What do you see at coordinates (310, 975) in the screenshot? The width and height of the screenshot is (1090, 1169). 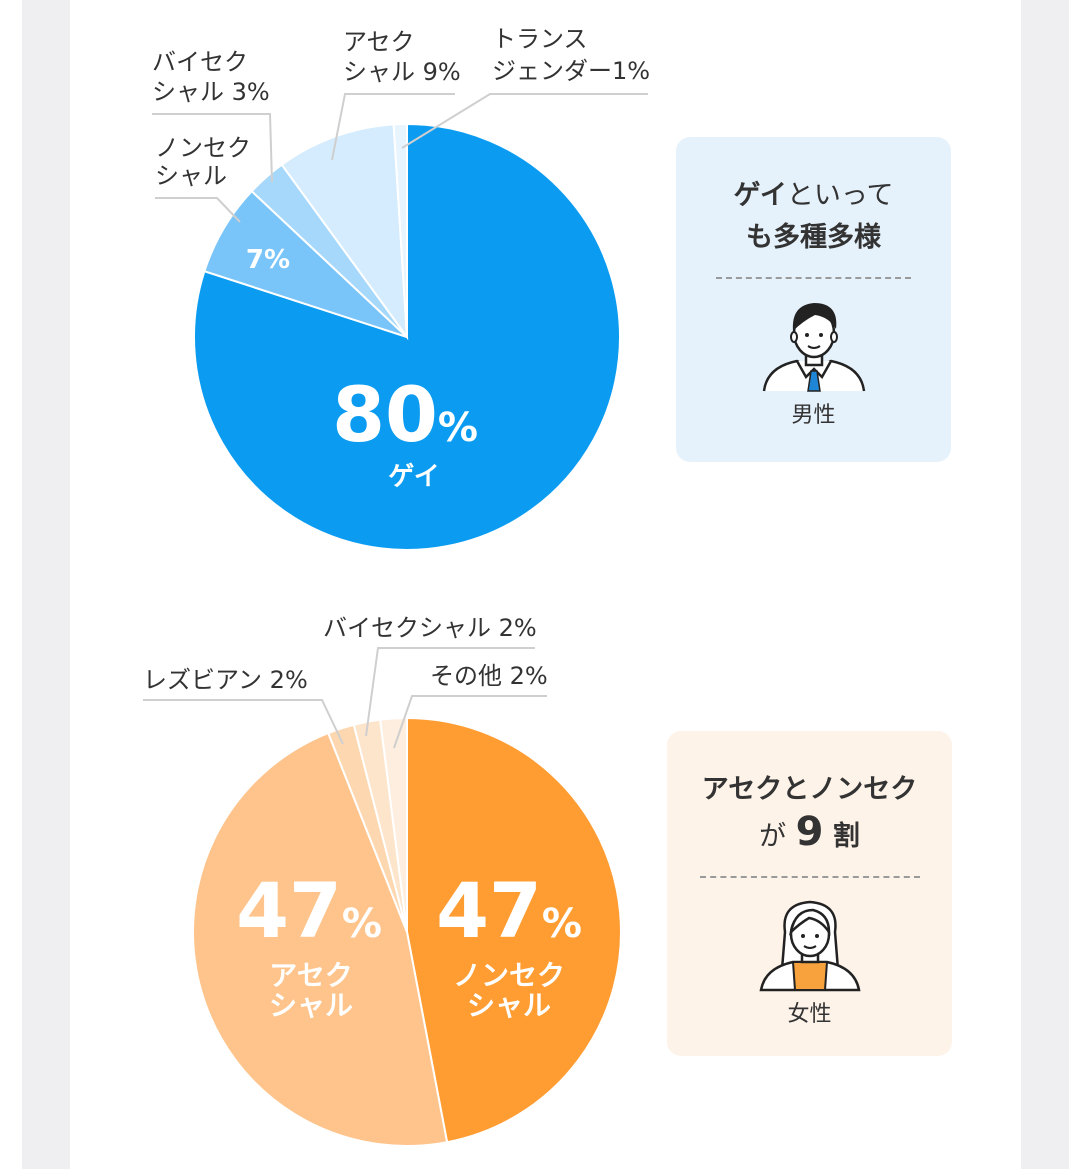 I see `female-asexual-label-1: アセク` at bounding box center [310, 975].